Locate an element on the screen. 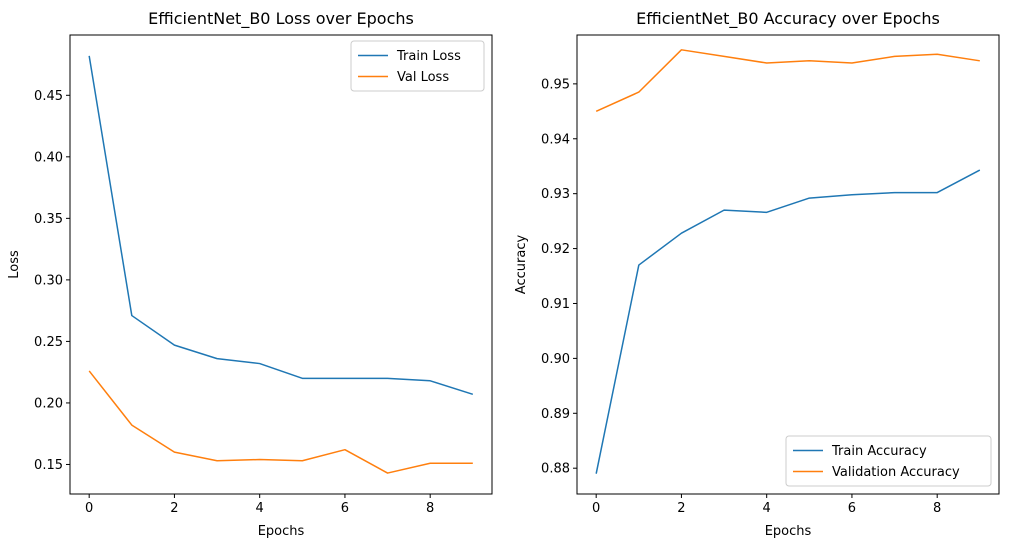 Image resolution: width=1010 pixels, height=547 pixels. y-tick-label: 0.90 is located at coordinates (555, 359).